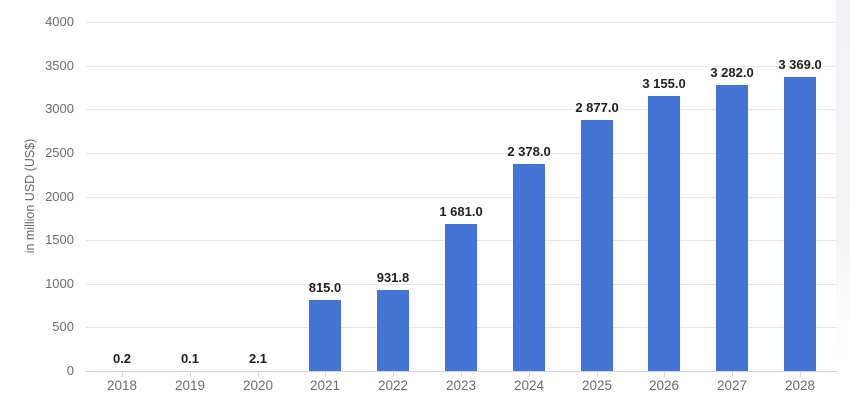  What do you see at coordinates (59, 21) in the screenshot?
I see `y-axis-tick-label: 4000` at bounding box center [59, 21].